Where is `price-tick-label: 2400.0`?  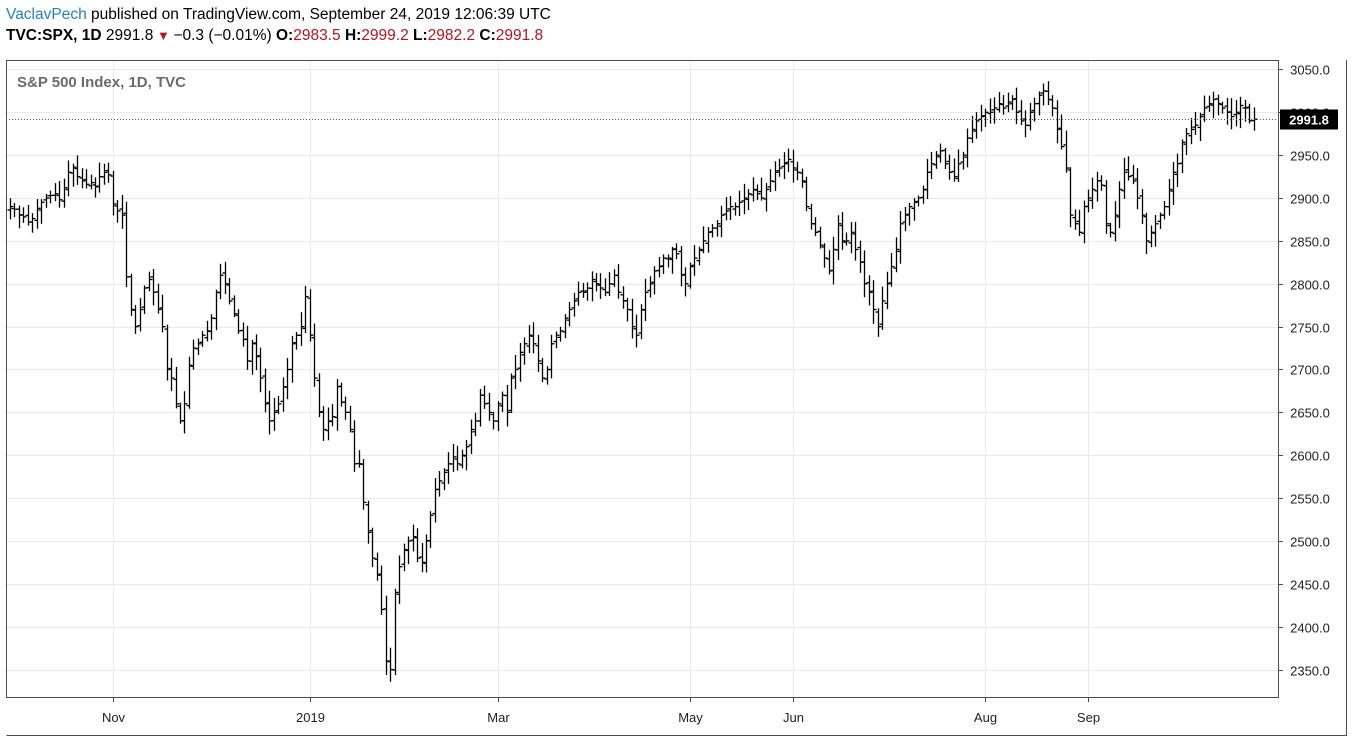 price-tick-label: 2400.0 is located at coordinates (1310, 628).